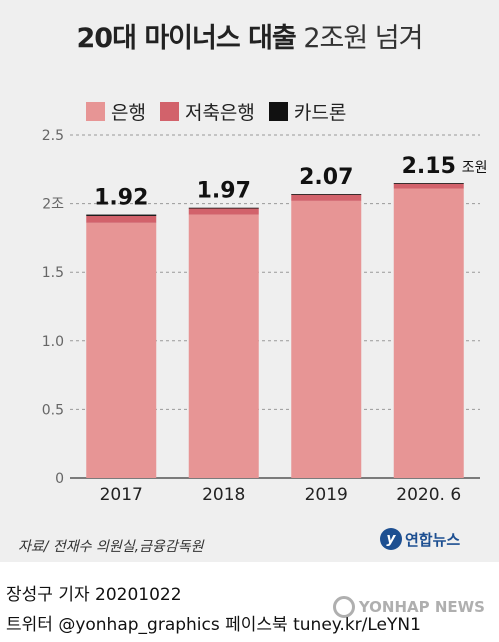  I want to click on watermark-text: YONHAP NEWS, so click(421, 607).